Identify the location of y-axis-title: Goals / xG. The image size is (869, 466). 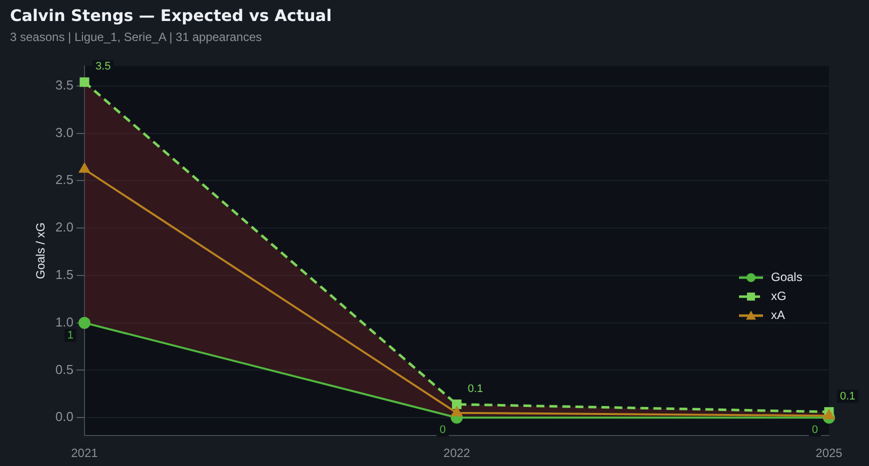
(41, 251).